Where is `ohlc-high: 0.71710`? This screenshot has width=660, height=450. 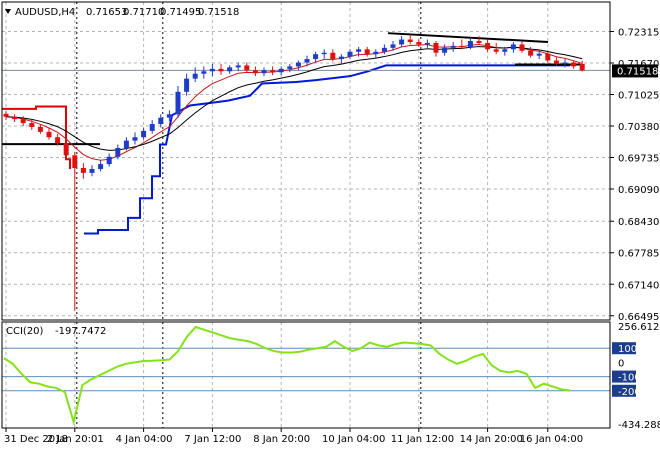
ohlc-high: 0.71710 is located at coordinates (143, 12).